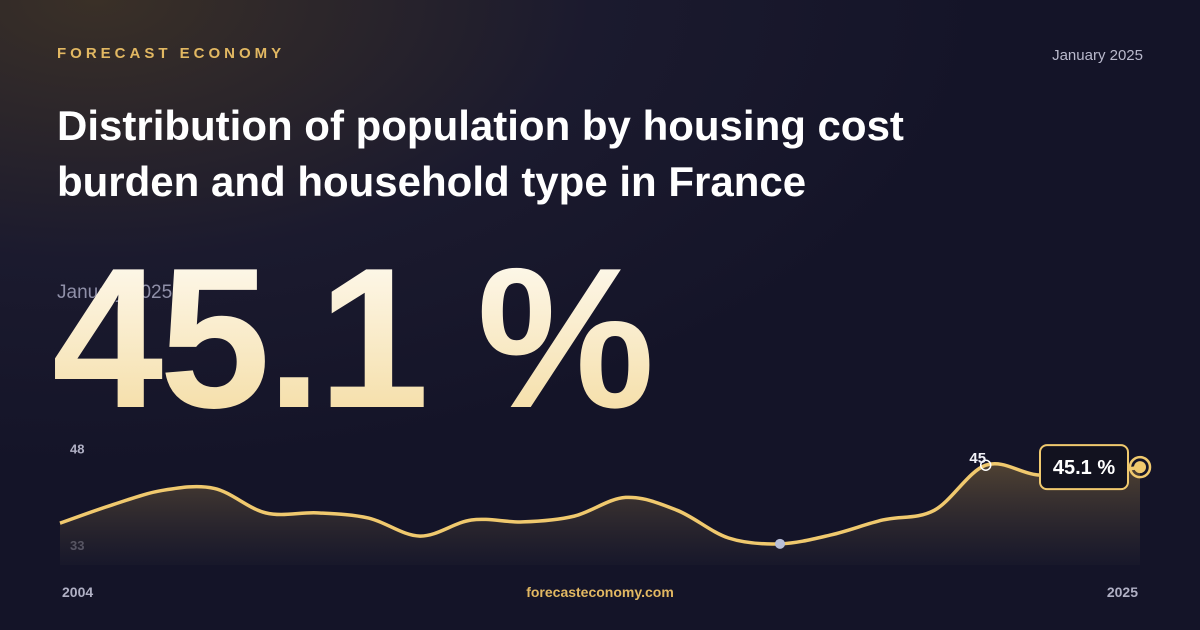 The height and width of the screenshot is (630, 1200). I want to click on x-tick-label: 2004, so click(77, 592).